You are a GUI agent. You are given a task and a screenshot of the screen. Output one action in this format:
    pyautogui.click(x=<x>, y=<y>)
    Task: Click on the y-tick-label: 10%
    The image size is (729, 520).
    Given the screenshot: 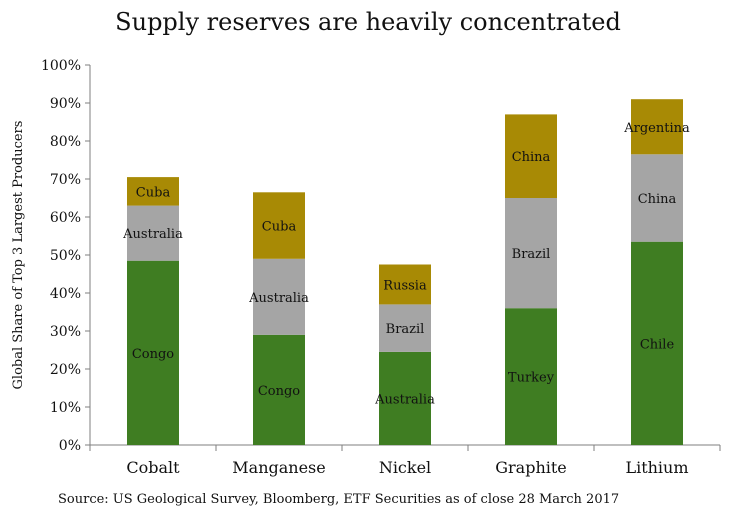 What is the action you would take?
    pyautogui.click(x=65, y=408)
    